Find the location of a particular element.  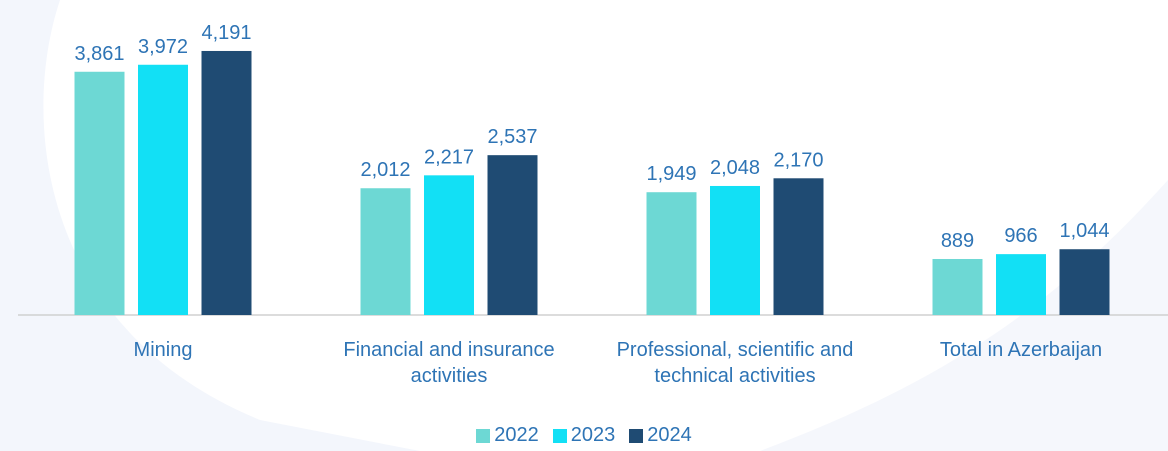

value-label: 2,537 is located at coordinates (512, 137).